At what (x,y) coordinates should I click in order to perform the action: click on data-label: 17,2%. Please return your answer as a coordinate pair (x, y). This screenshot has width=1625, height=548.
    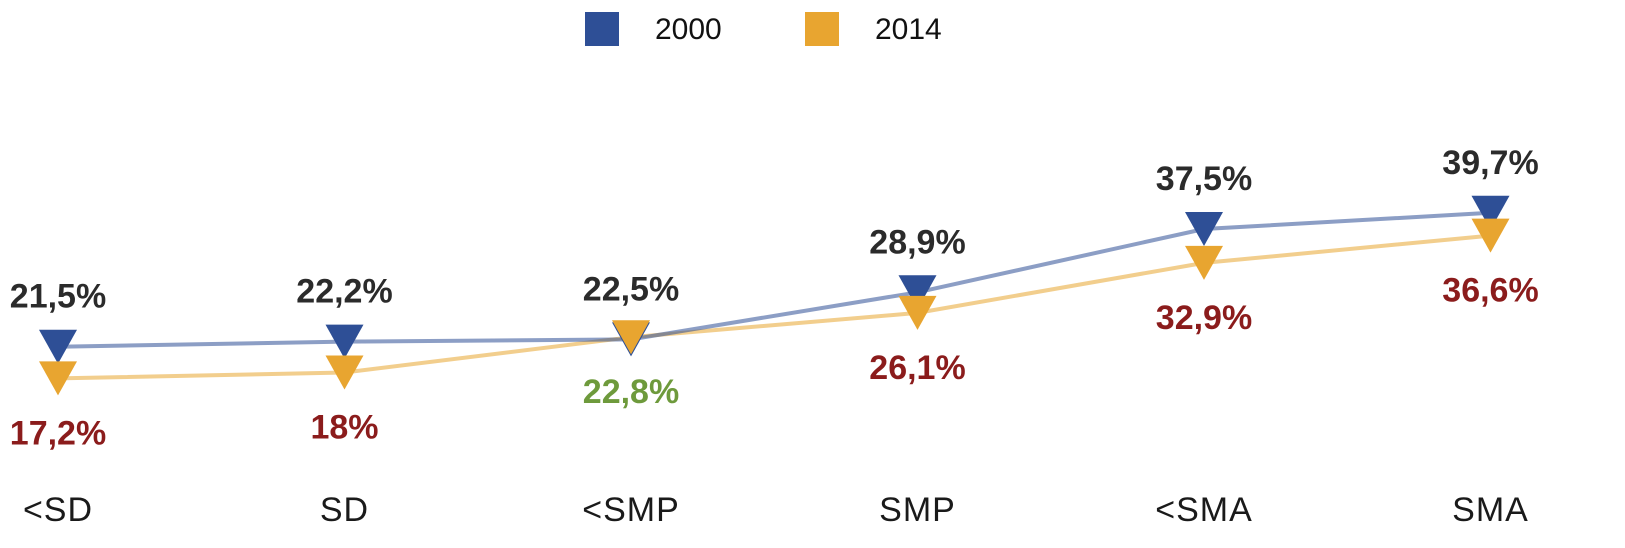
    Looking at the image, I should click on (58, 433).